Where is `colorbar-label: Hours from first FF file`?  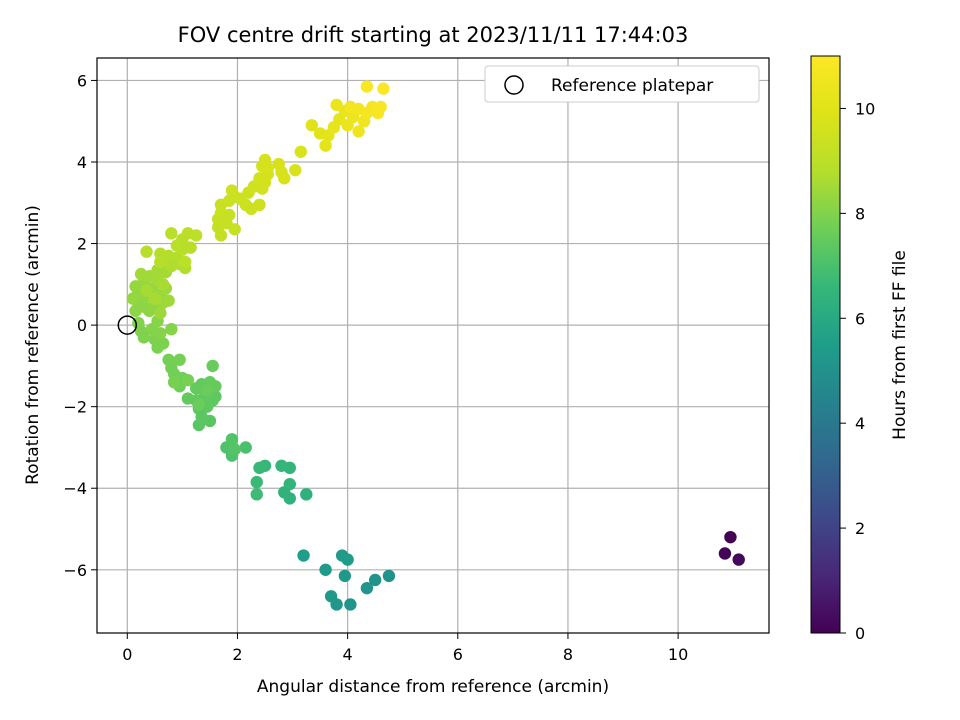
colorbar-label: Hours from first FF file is located at coordinates (900, 345).